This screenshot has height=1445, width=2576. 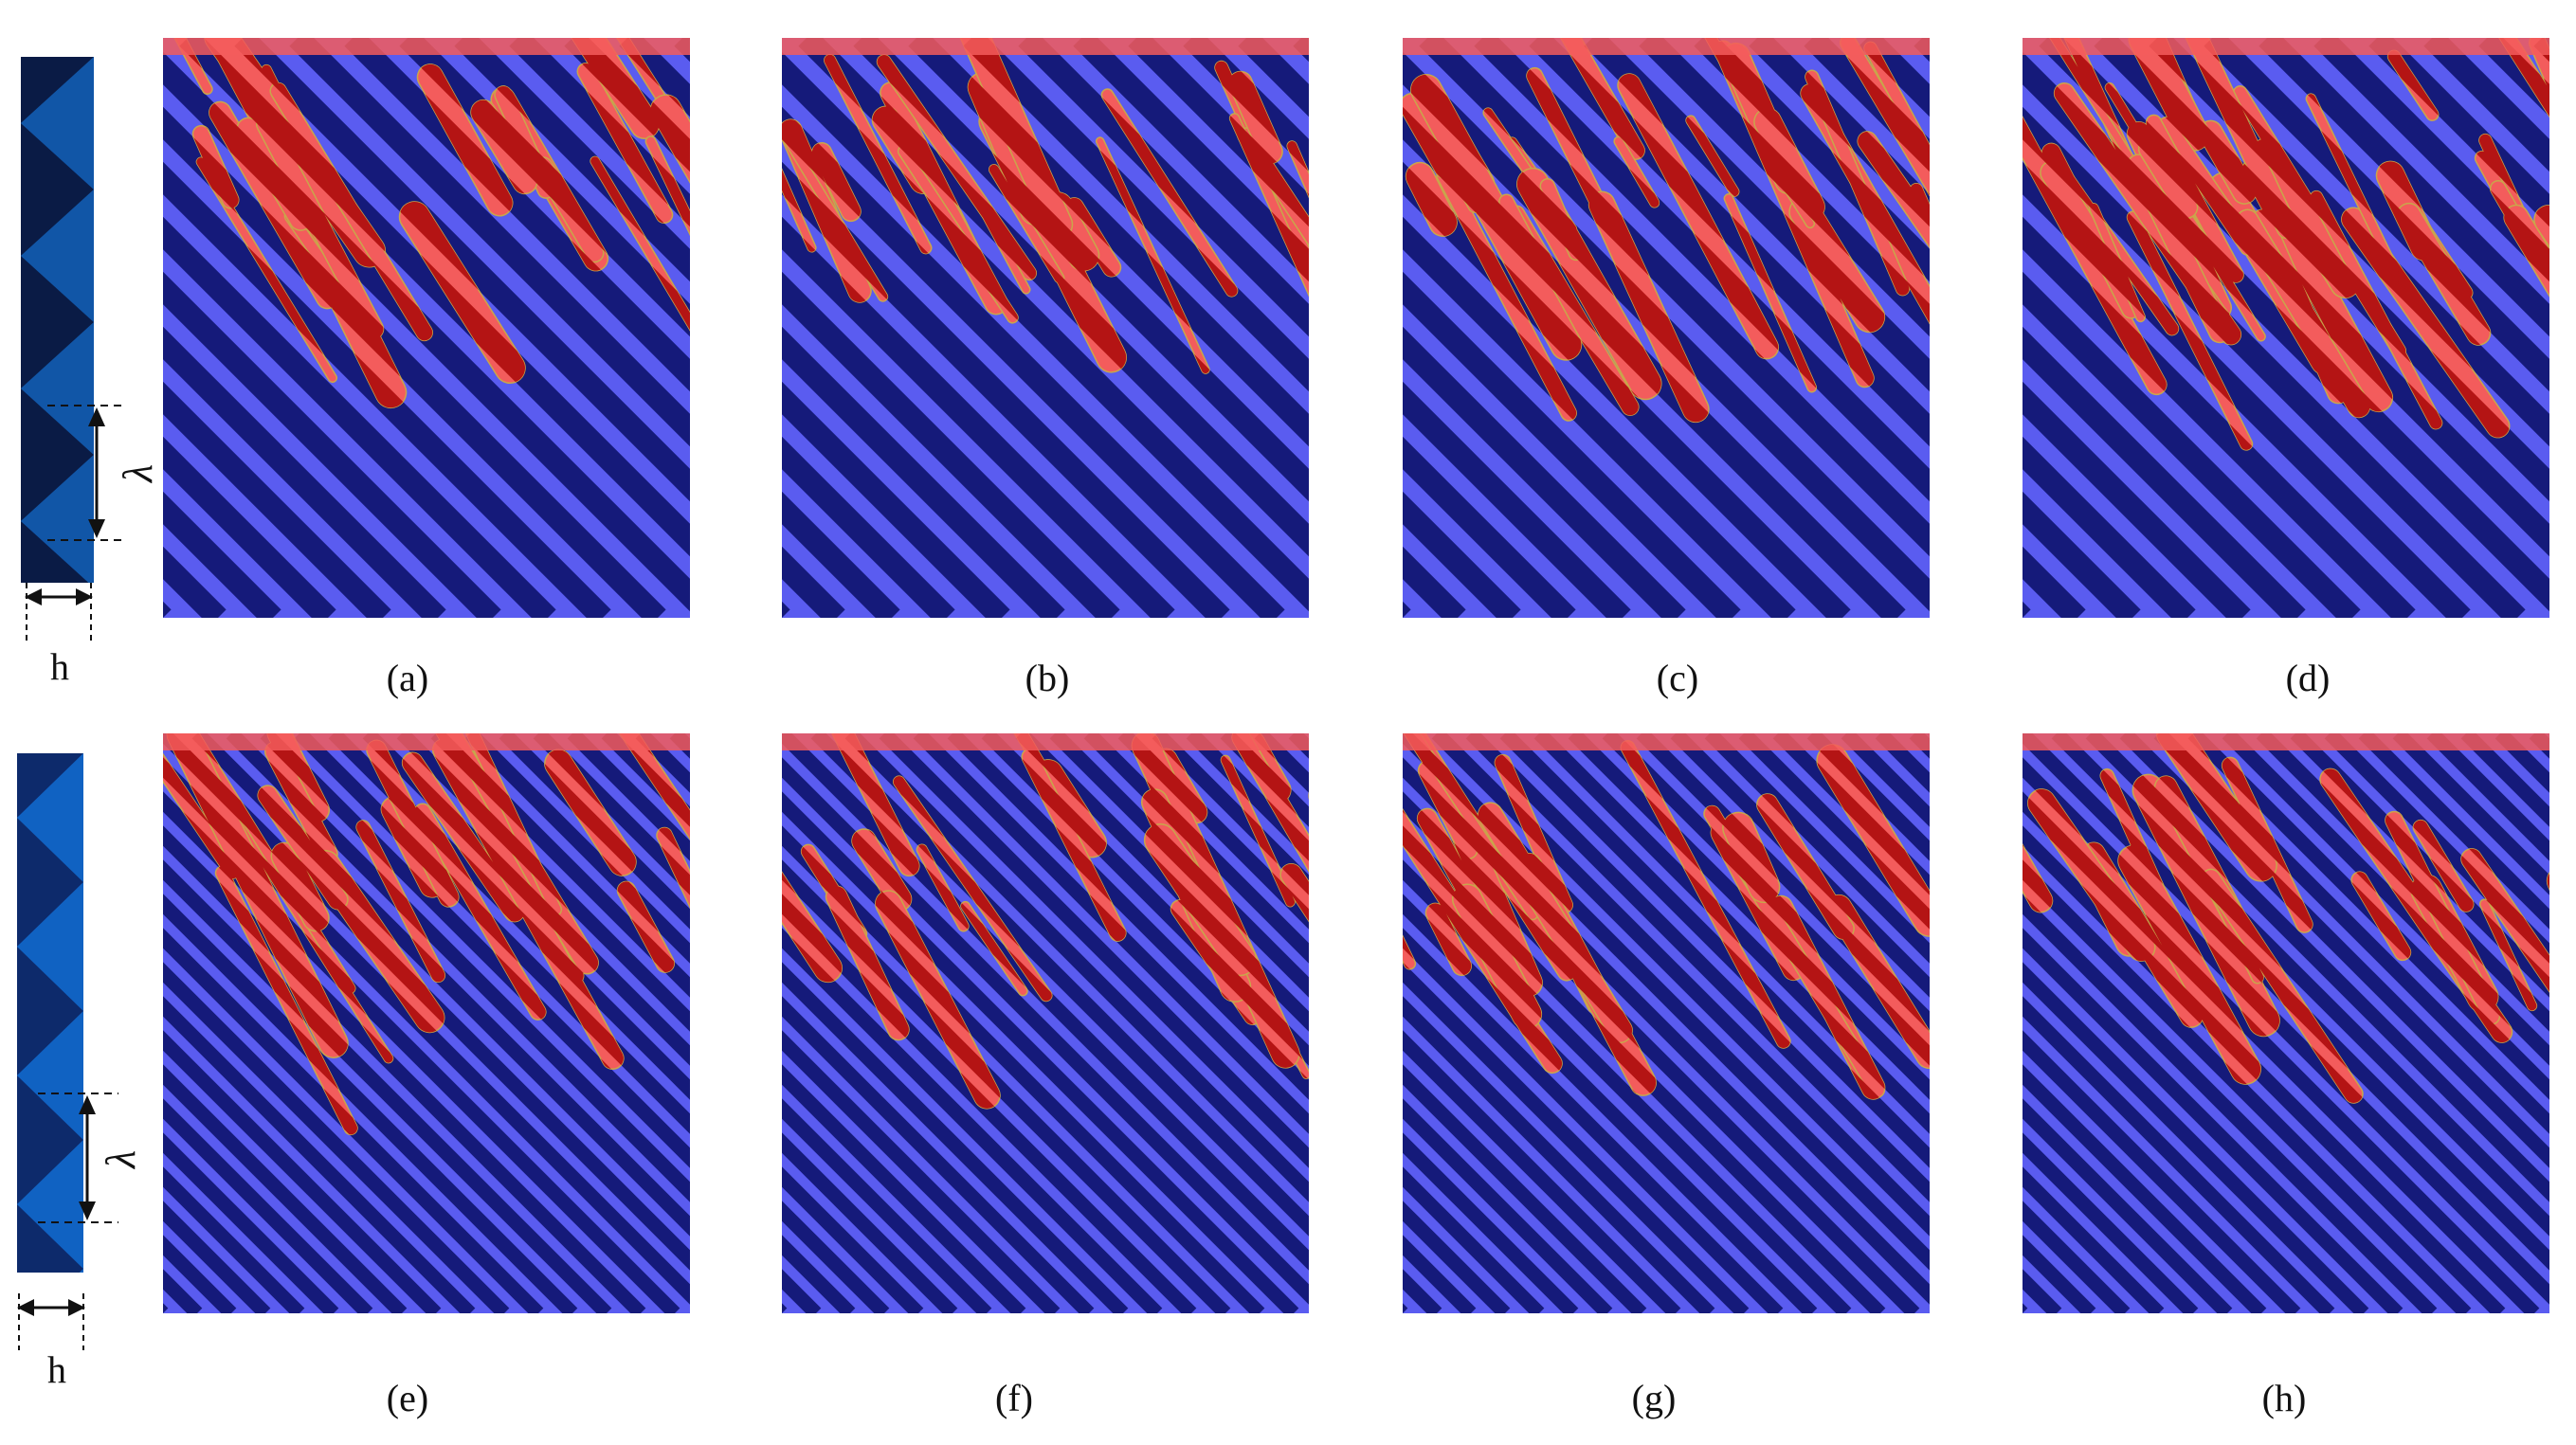 I want to click on caption-d: (d), so click(x=2308, y=678).